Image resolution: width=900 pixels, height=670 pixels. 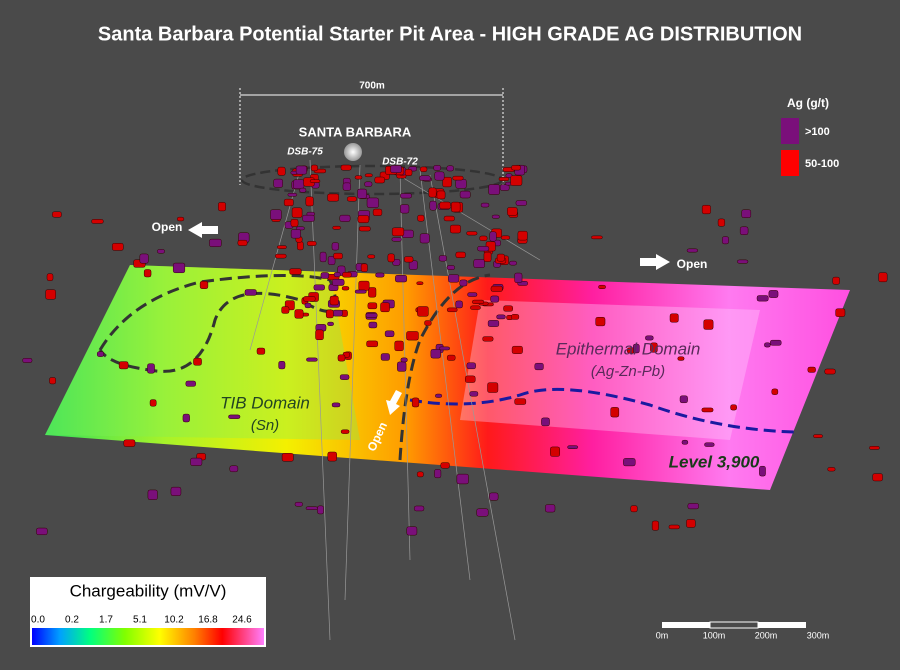 What do you see at coordinates (714, 461) in the screenshot?
I see `level-label: Level 3,900` at bounding box center [714, 461].